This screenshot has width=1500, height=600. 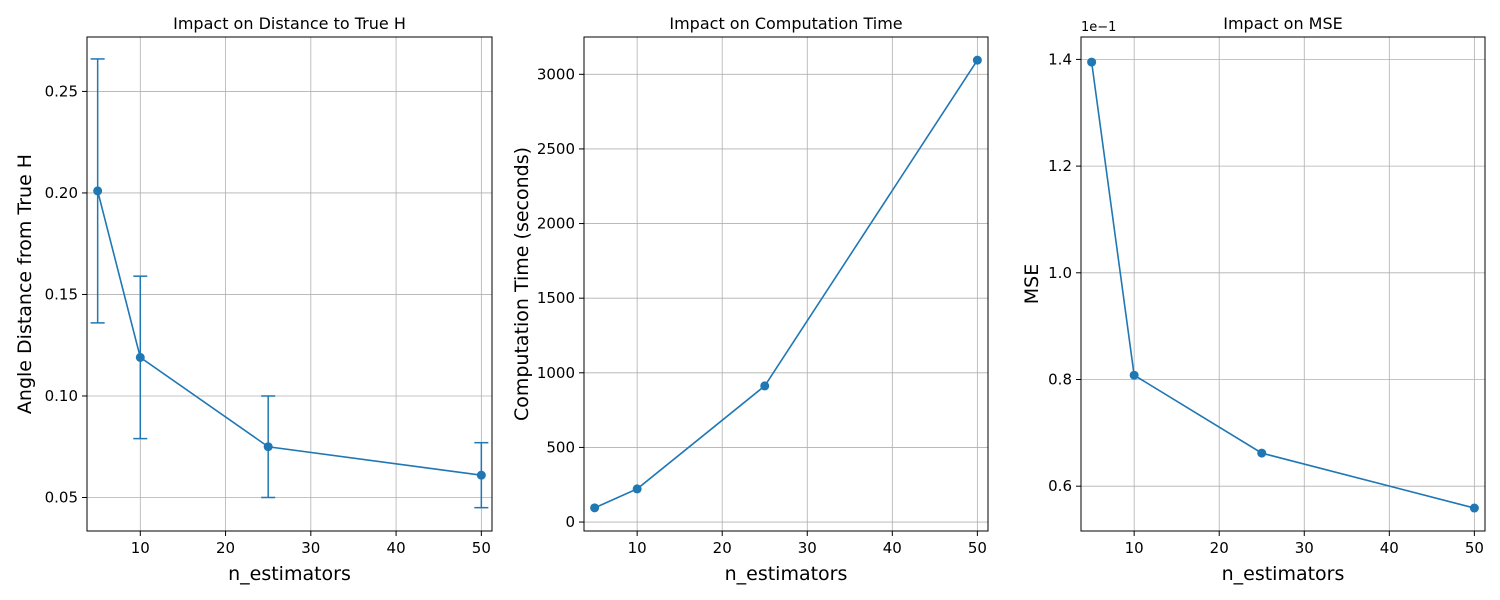 I want to click on subplot-title: Impact on Computation Time, so click(x=785, y=23).